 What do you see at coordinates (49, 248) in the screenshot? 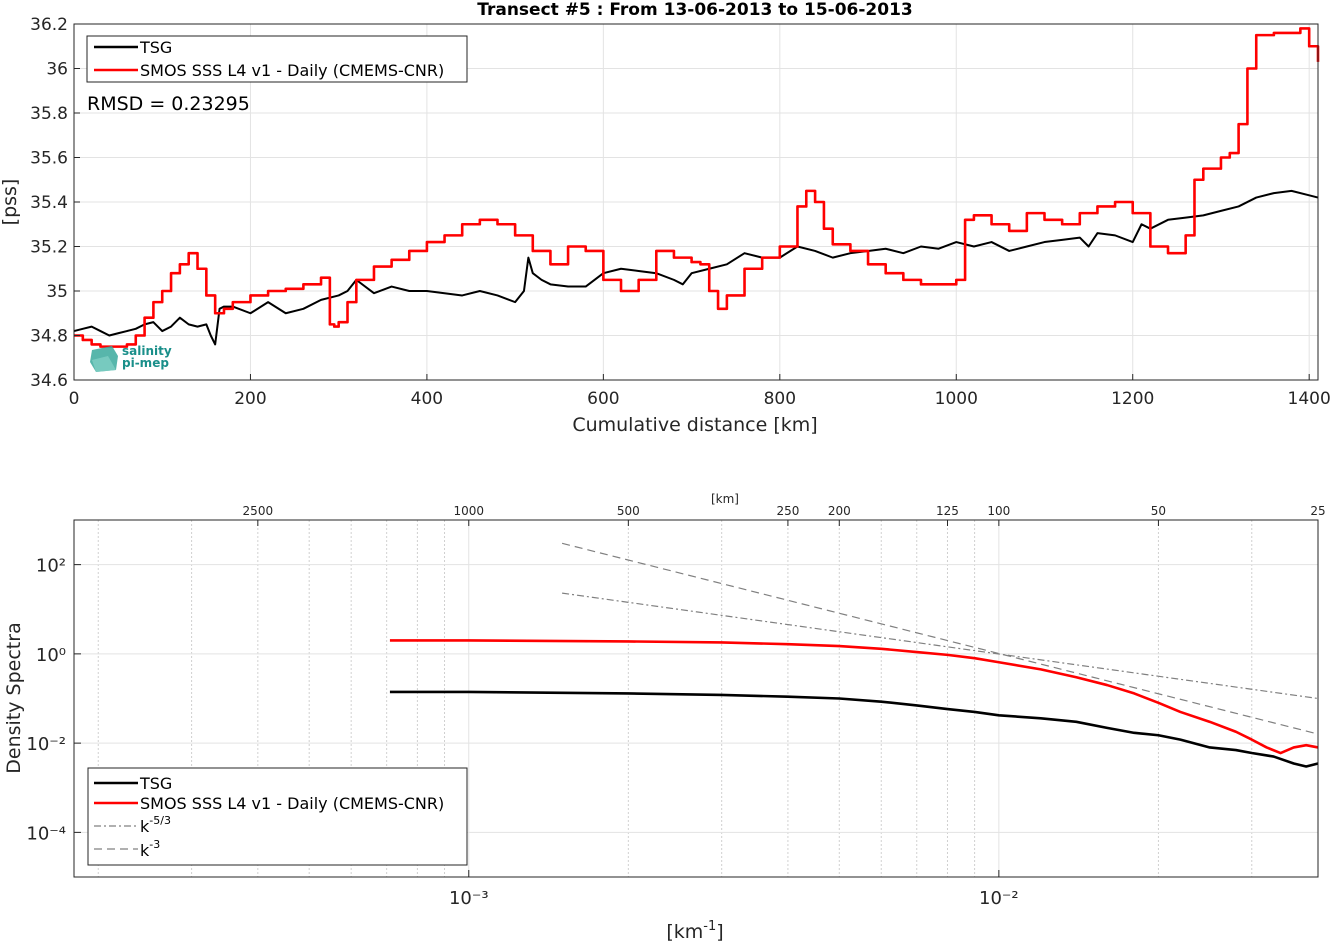
I see `top-ytick-label: 35.2` at bounding box center [49, 248].